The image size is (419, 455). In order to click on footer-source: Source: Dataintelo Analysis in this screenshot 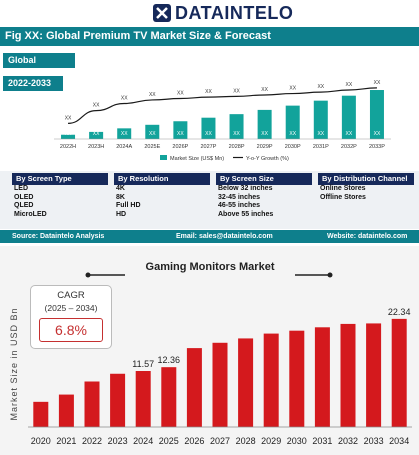, I will do `click(58, 236)`.